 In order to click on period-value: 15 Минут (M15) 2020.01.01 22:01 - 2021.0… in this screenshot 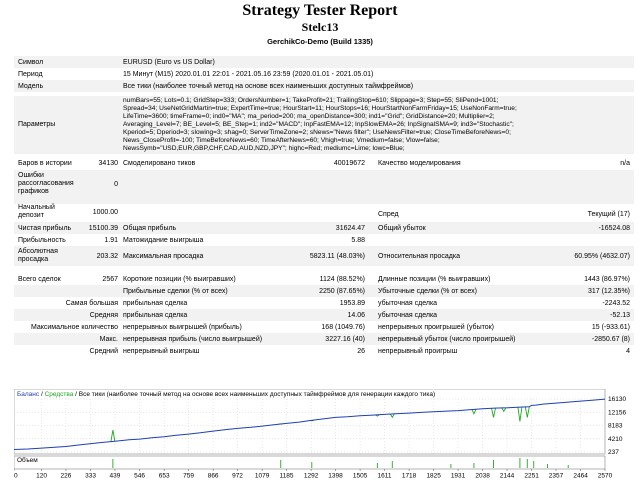, I will do `click(248, 74)`.